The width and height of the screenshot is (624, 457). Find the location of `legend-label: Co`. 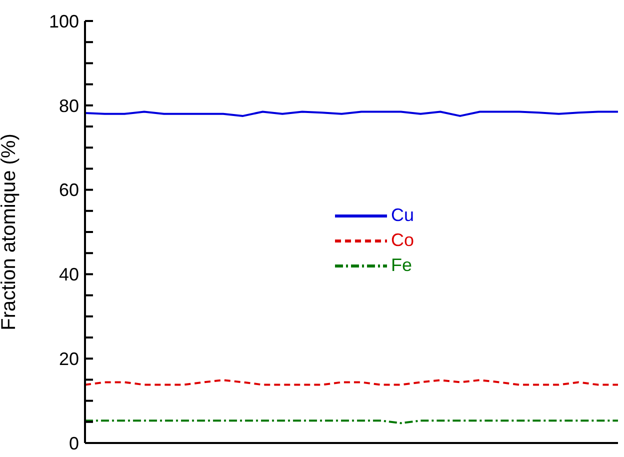

legend-label: Co is located at coordinates (402, 240).